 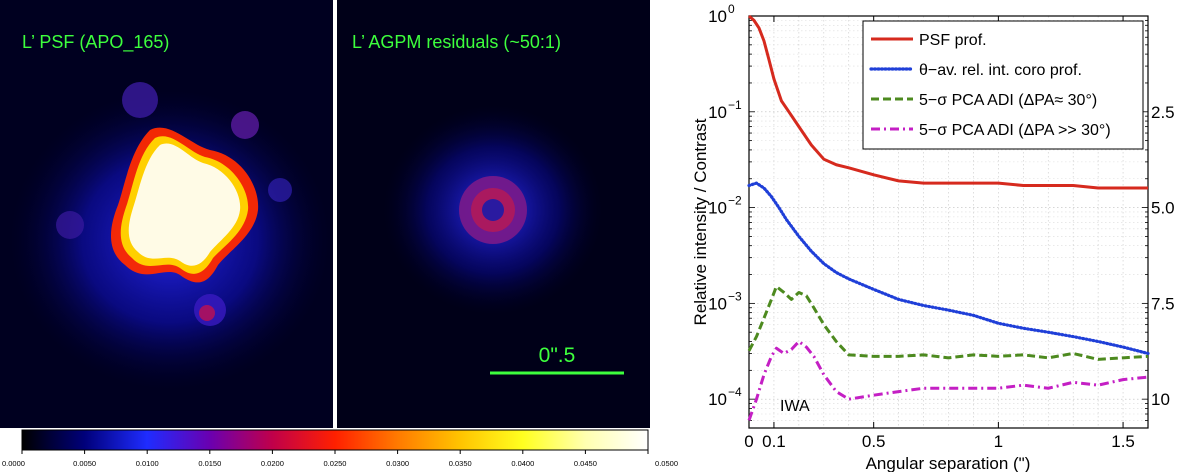 I want to click on y-tick-exponent: −4, so click(x=735, y=392).